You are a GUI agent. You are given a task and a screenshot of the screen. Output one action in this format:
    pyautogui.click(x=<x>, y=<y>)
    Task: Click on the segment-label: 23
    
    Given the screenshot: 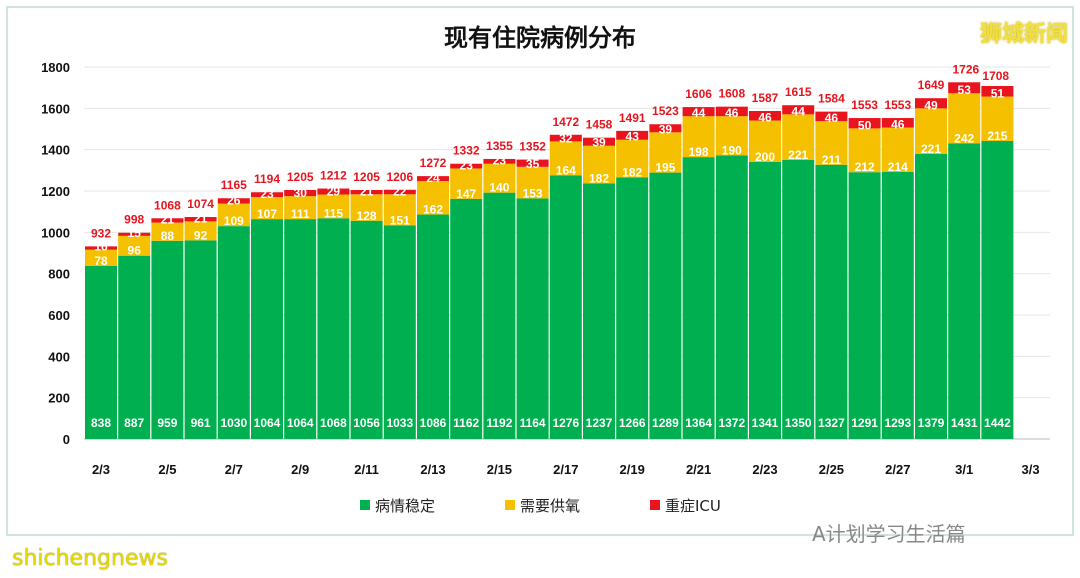 What is the action you would take?
    pyautogui.click(x=500, y=161)
    